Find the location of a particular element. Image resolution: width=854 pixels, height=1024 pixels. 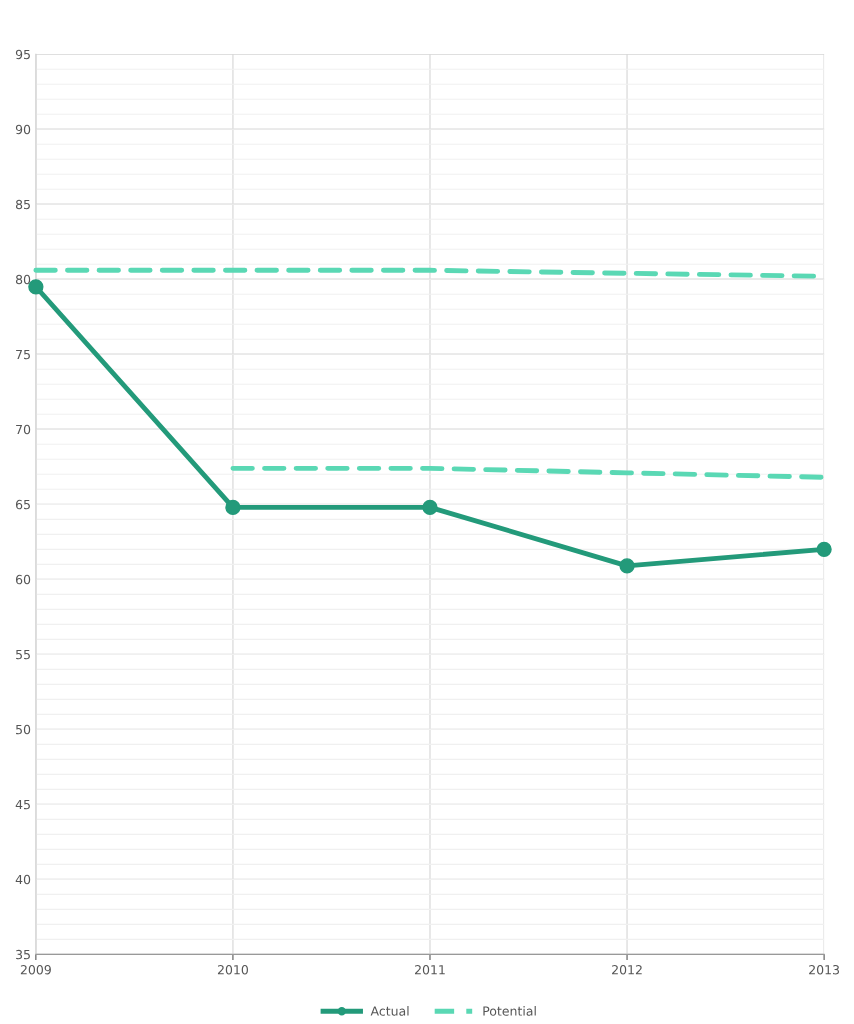

y-tick-label: 35 is located at coordinates (23, 954).